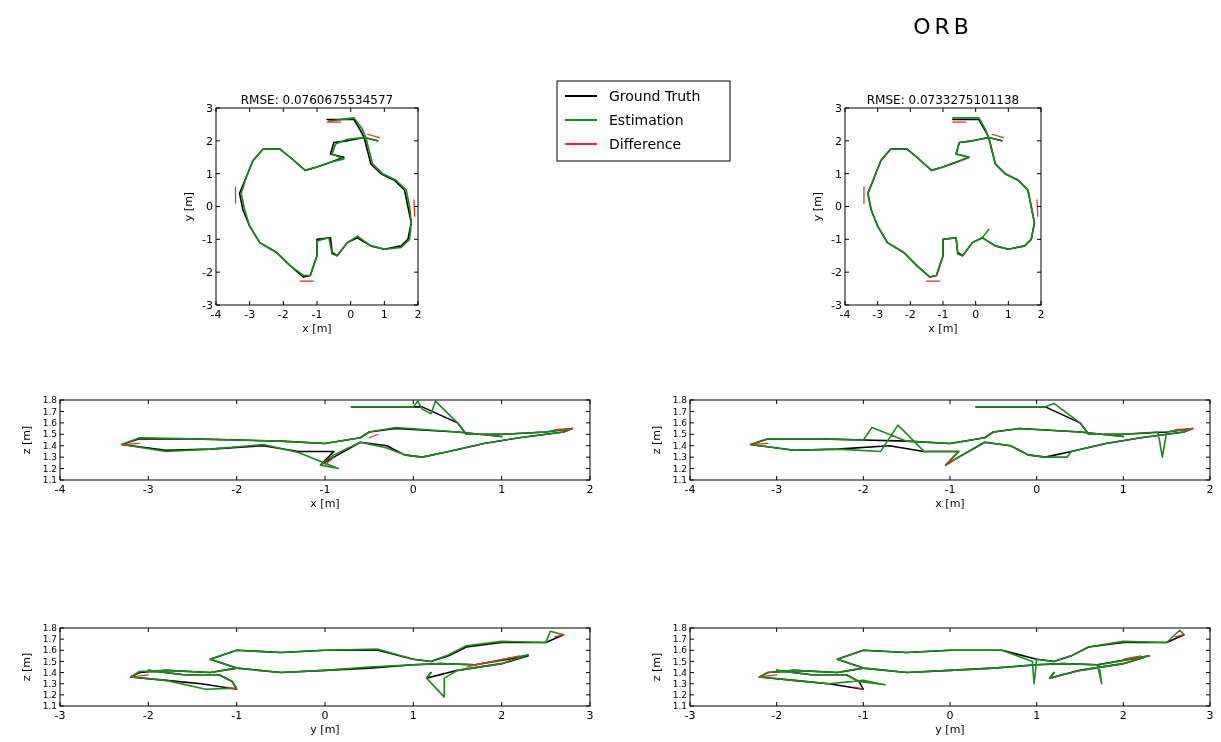 This screenshot has height=742, width=1221. Describe the element at coordinates (646, 120) in the screenshot. I see `legend-label: Estimation` at that location.